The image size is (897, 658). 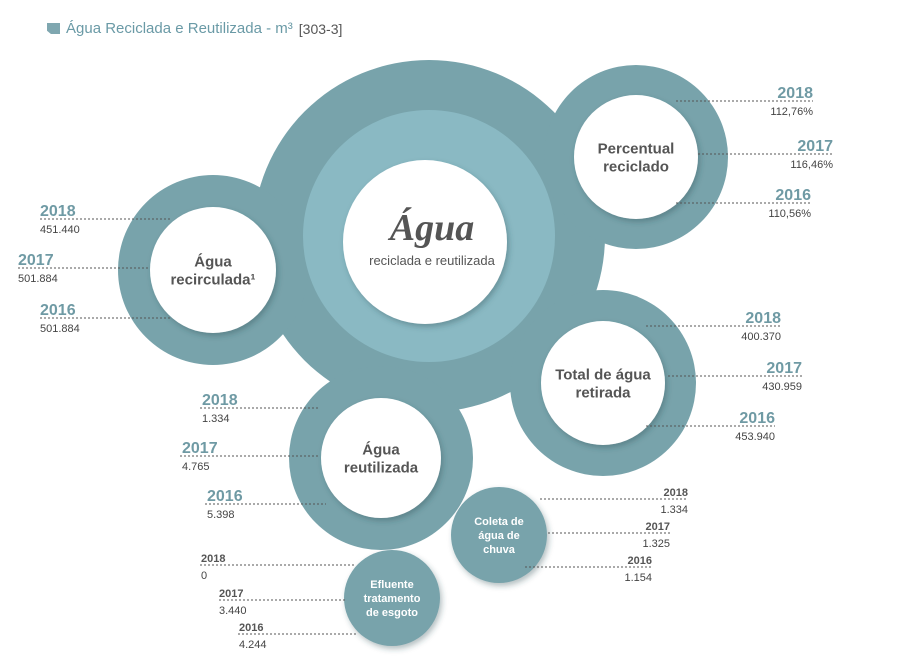 What do you see at coordinates (791, 112) in the screenshot?
I see `value-label: 112,76%` at bounding box center [791, 112].